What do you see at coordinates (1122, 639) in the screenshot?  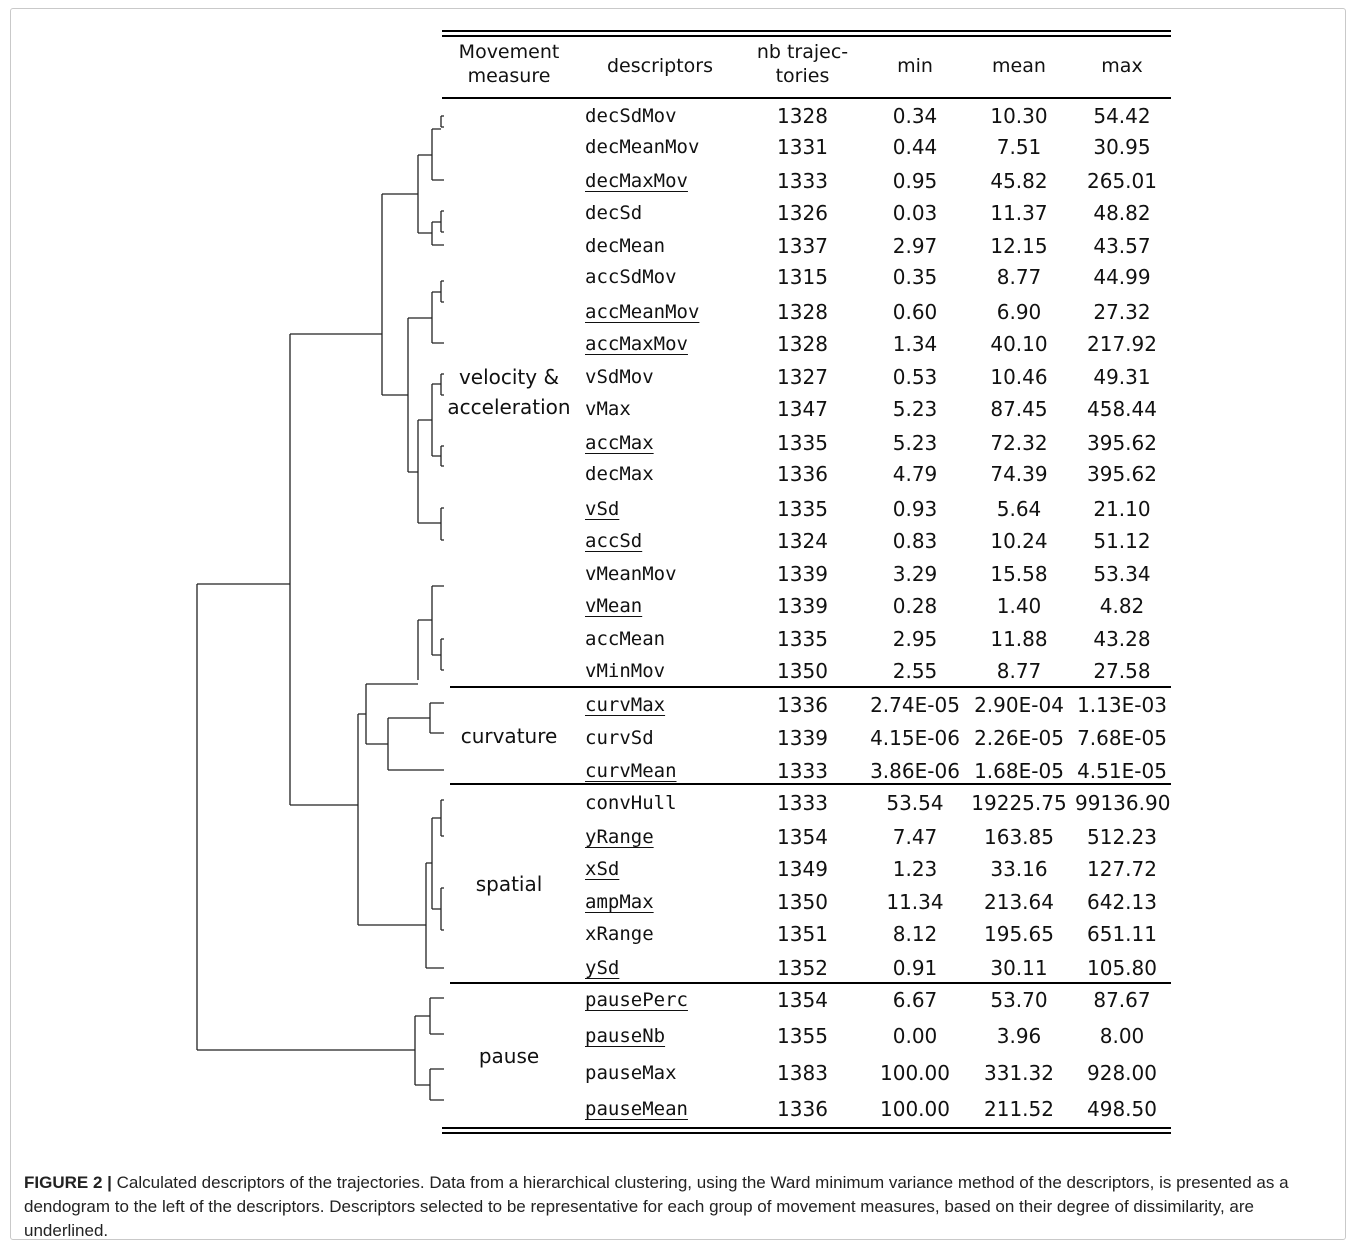 I see `max-cell: 43.28` at bounding box center [1122, 639].